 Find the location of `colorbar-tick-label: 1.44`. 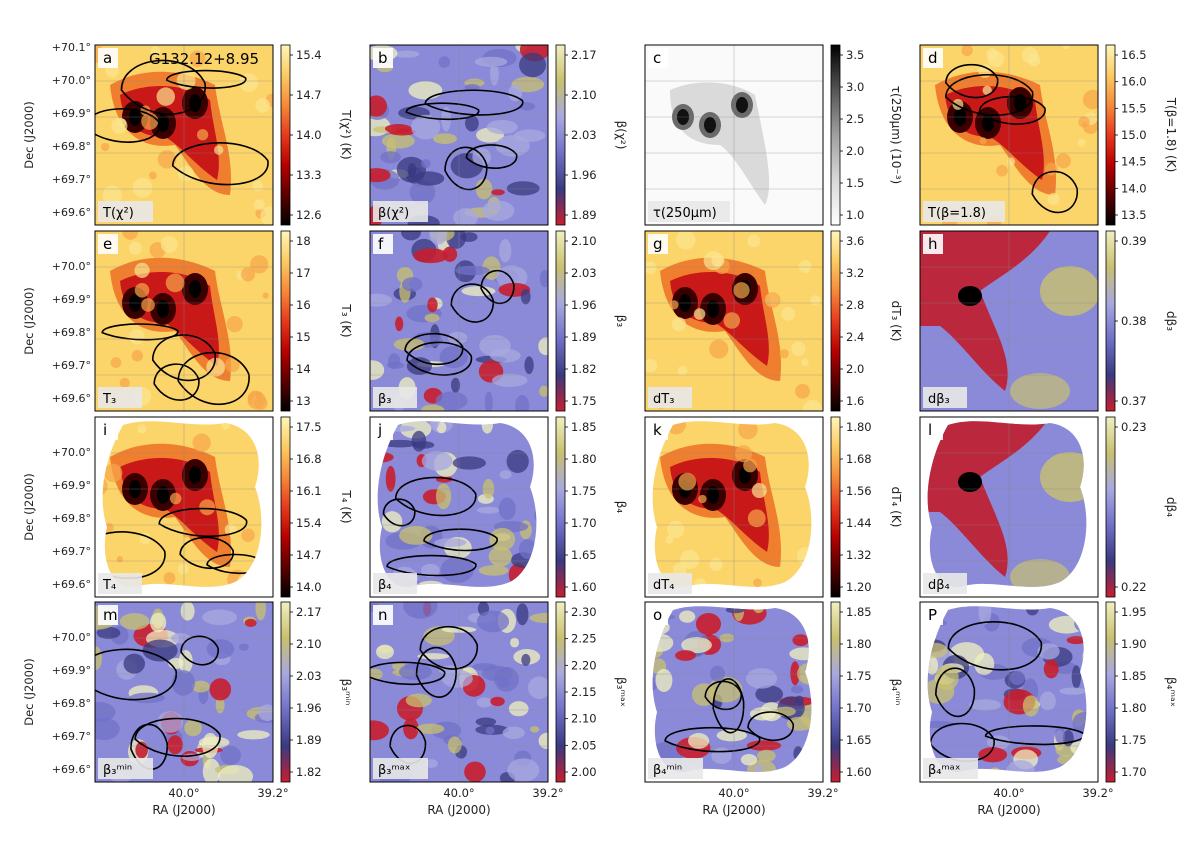

colorbar-tick-label: 1.44 is located at coordinates (859, 523).